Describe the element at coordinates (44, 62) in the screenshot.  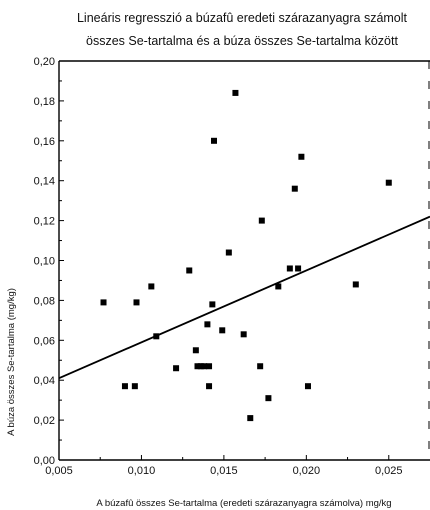
I see `y-tick-label: 0,20` at that location.